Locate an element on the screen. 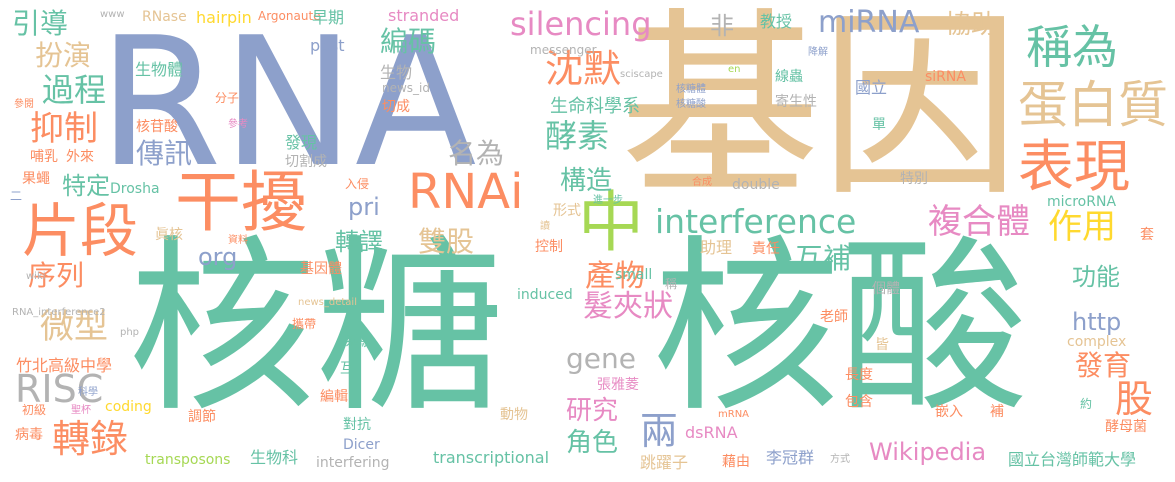 This screenshot has height=482, width=1175. word-post: post is located at coordinates (327, 45).